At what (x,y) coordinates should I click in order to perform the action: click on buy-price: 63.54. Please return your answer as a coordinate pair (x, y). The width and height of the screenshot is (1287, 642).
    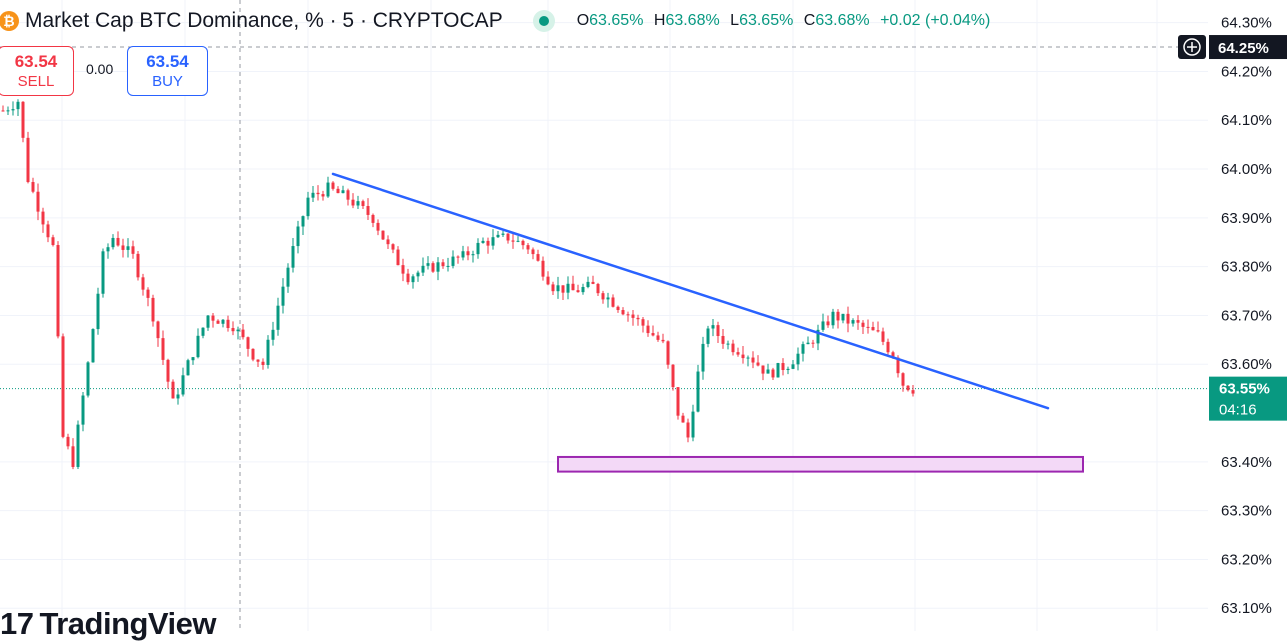
    Looking at the image, I should click on (167, 61).